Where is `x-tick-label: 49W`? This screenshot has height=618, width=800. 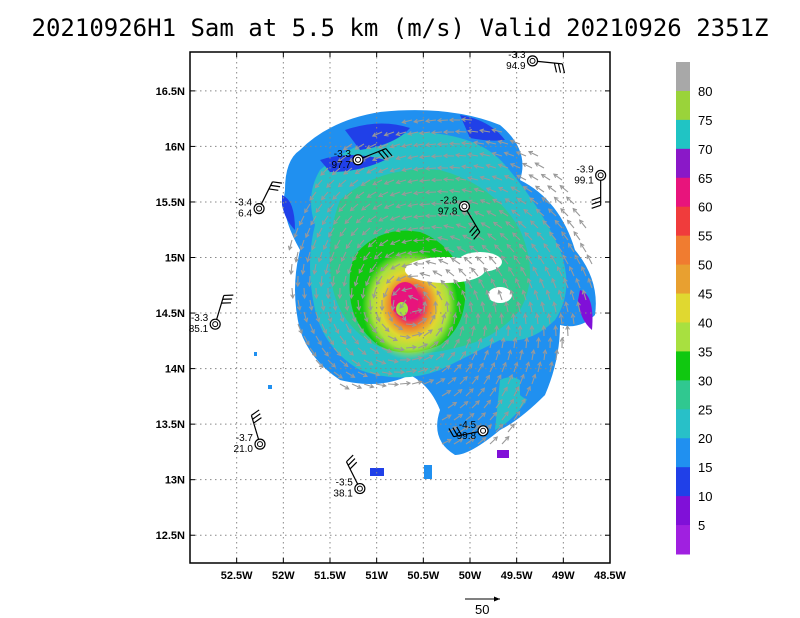 x-tick-label: 49W is located at coordinates (563, 576).